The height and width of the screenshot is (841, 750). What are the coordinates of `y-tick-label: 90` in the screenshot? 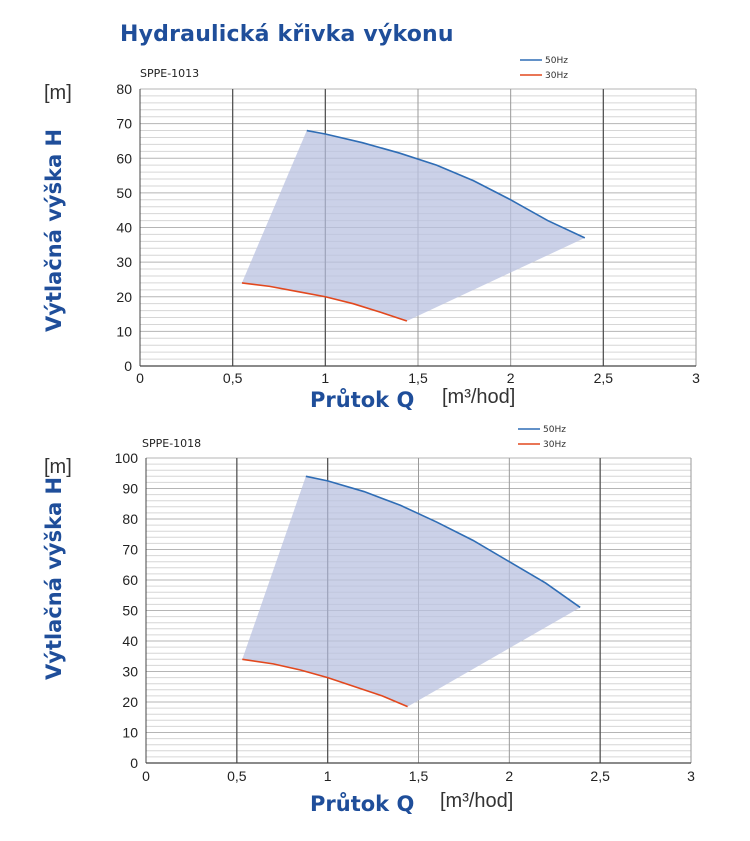 It's located at (130, 489).